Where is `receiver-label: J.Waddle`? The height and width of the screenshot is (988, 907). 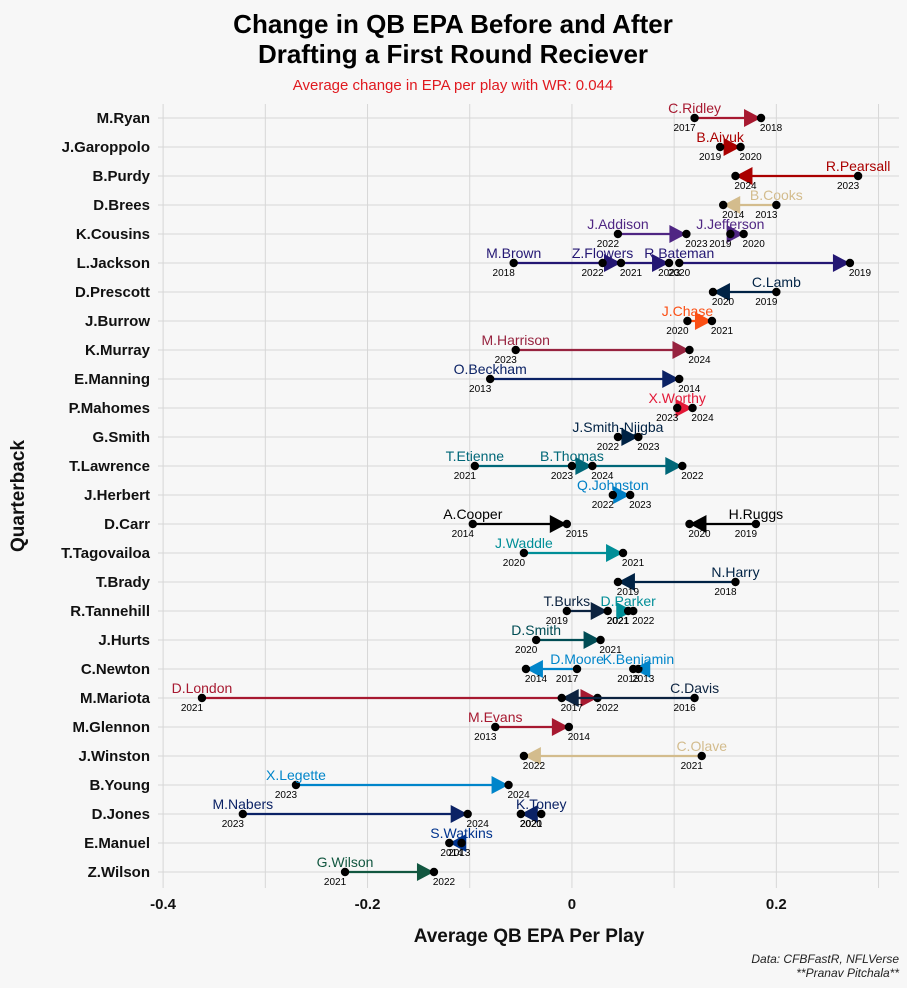 receiver-label: J.Waddle is located at coordinates (524, 543).